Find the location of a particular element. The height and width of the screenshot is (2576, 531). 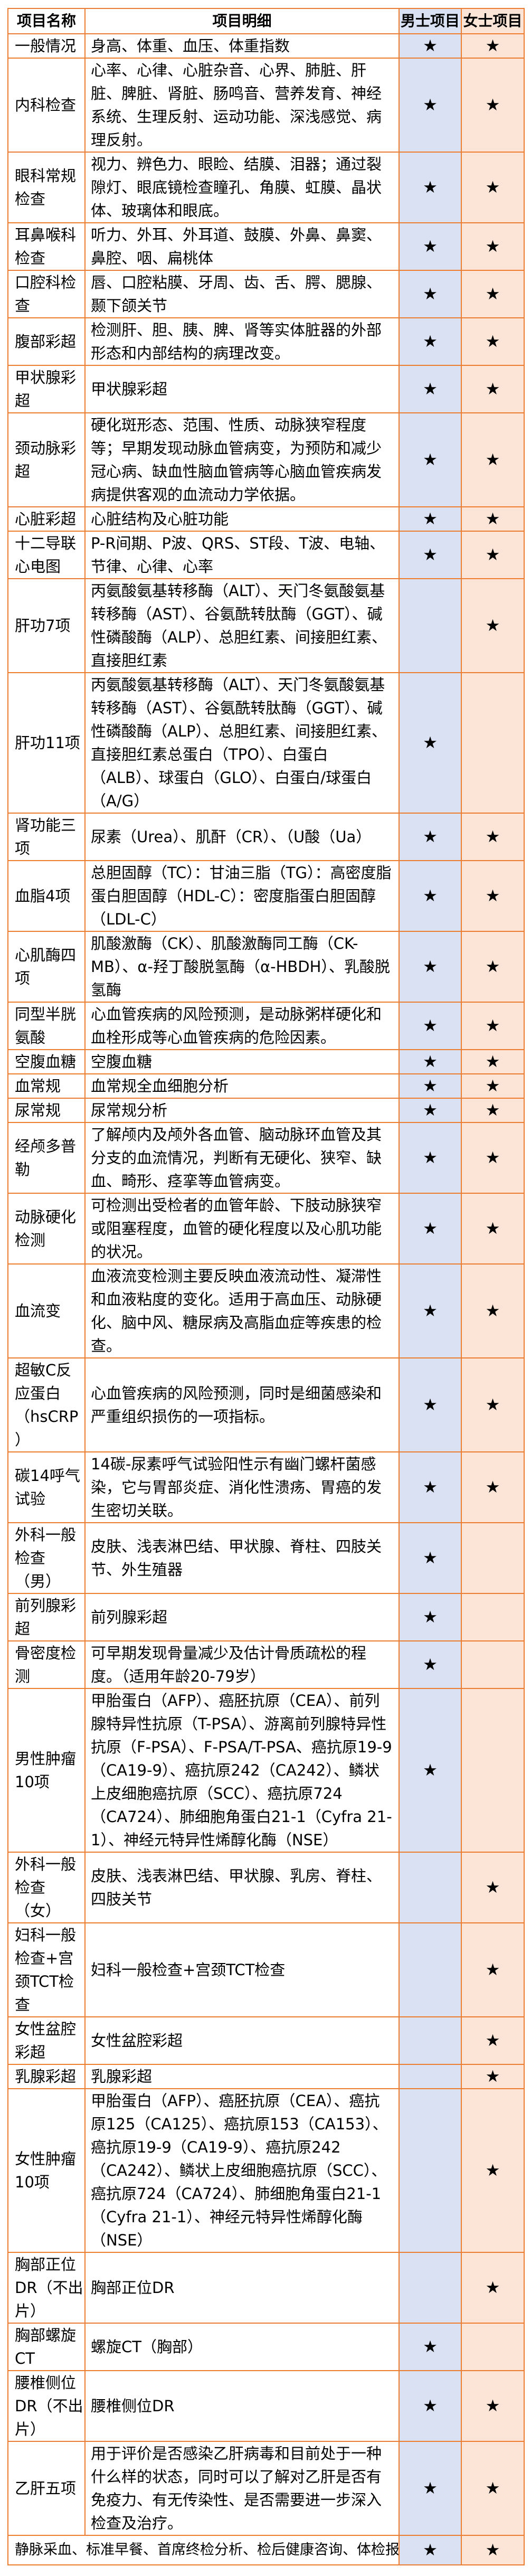

item-detail-cell: 尿常规分析 is located at coordinates (242, 1110).